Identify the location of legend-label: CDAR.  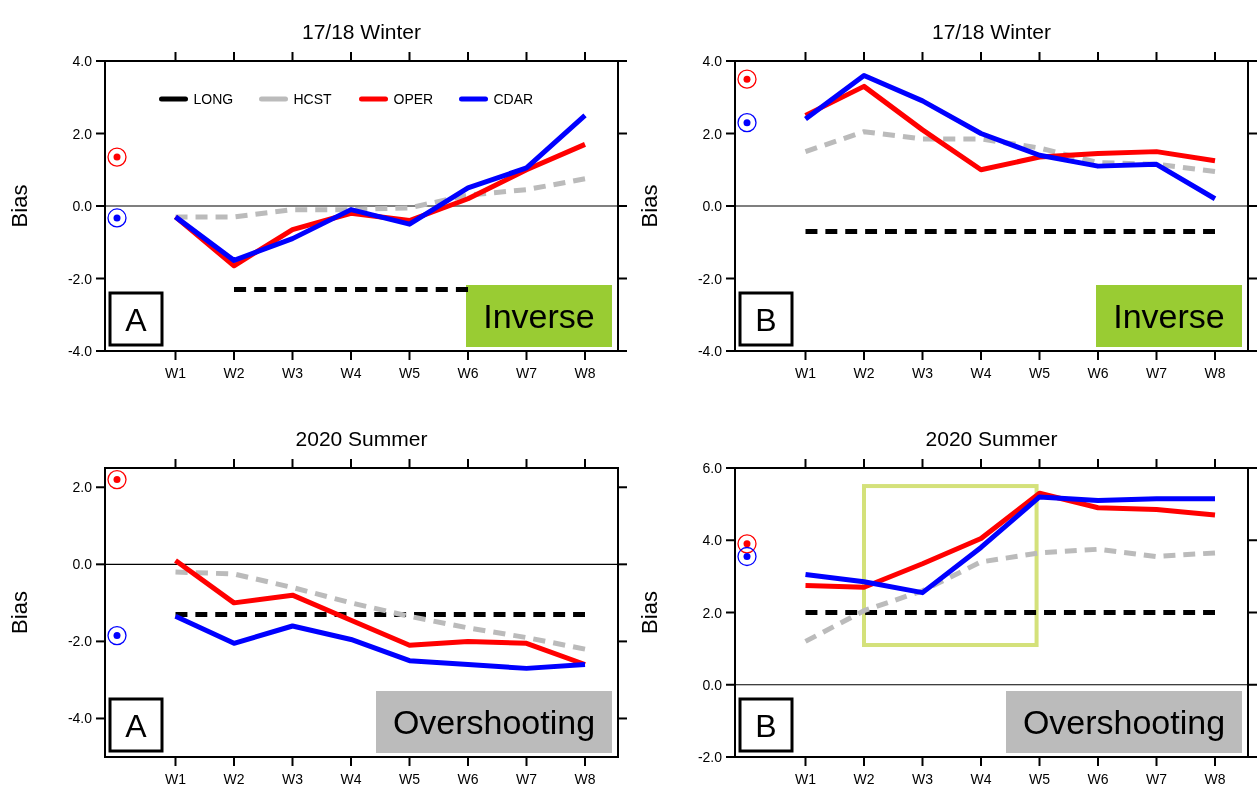
(513, 99).